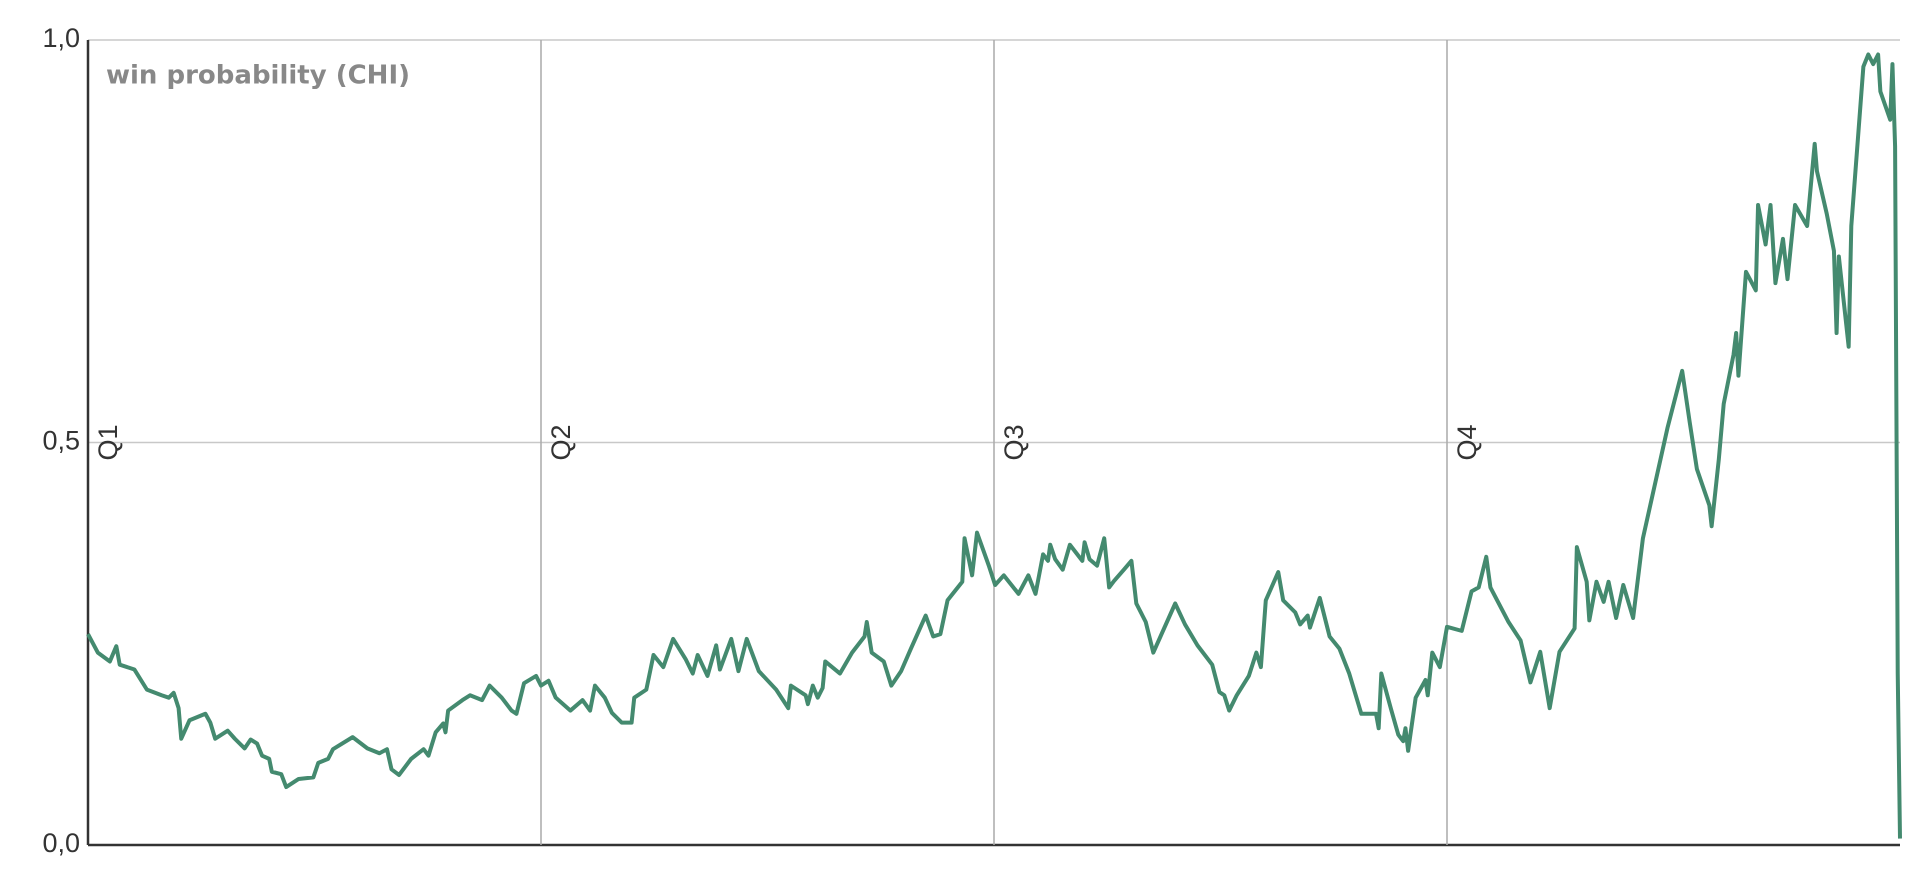 This screenshot has width=1920, height=869. I want to click on quarter-label: Q3, so click(1014, 442).